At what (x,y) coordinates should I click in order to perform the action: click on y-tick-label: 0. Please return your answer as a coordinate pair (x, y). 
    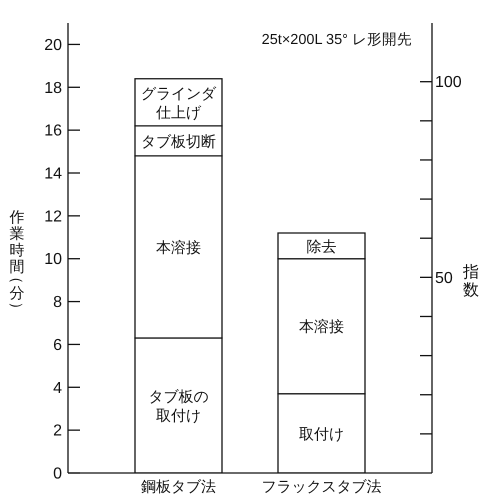
    Looking at the image, I should click on (57, 474).